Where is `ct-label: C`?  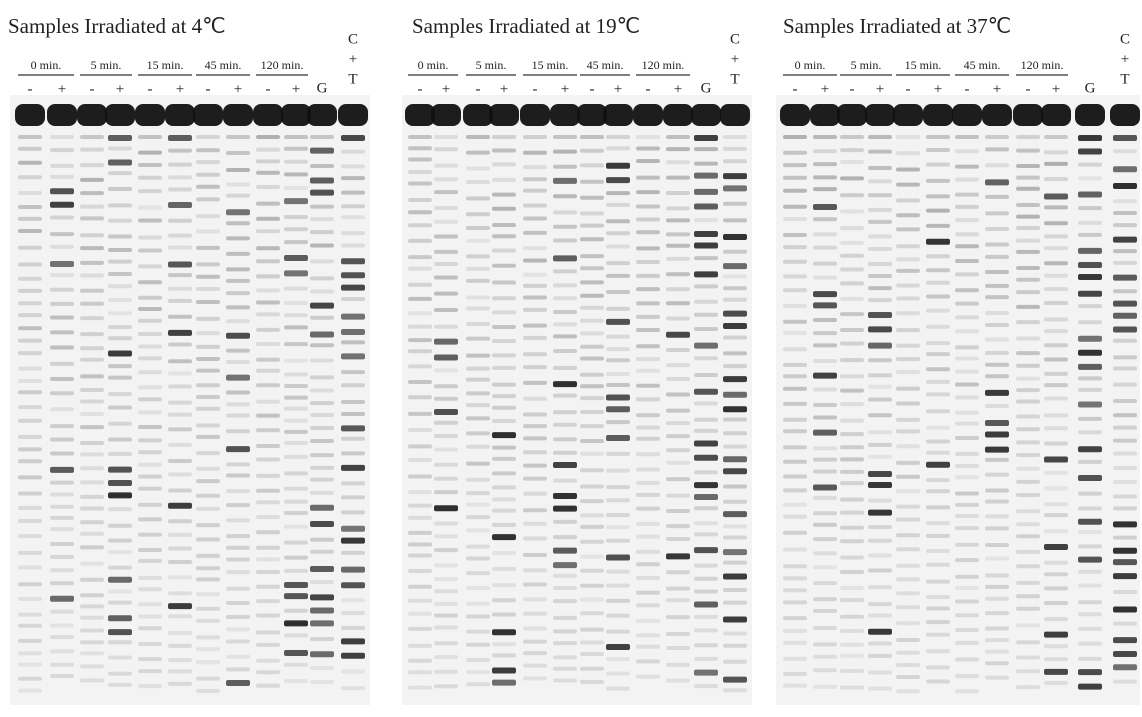
ct-label: C is located at coordinates (1125, 39).